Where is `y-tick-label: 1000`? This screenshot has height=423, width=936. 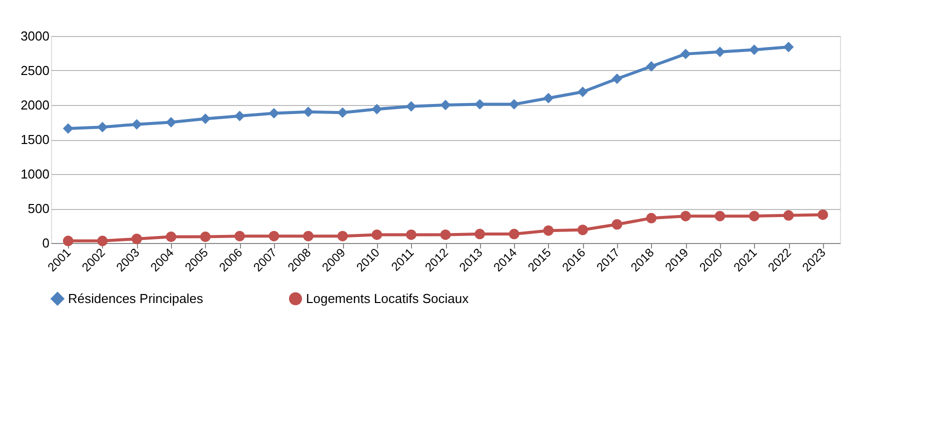 y-tick-label: 1000 is located at coordinates (35, 174).